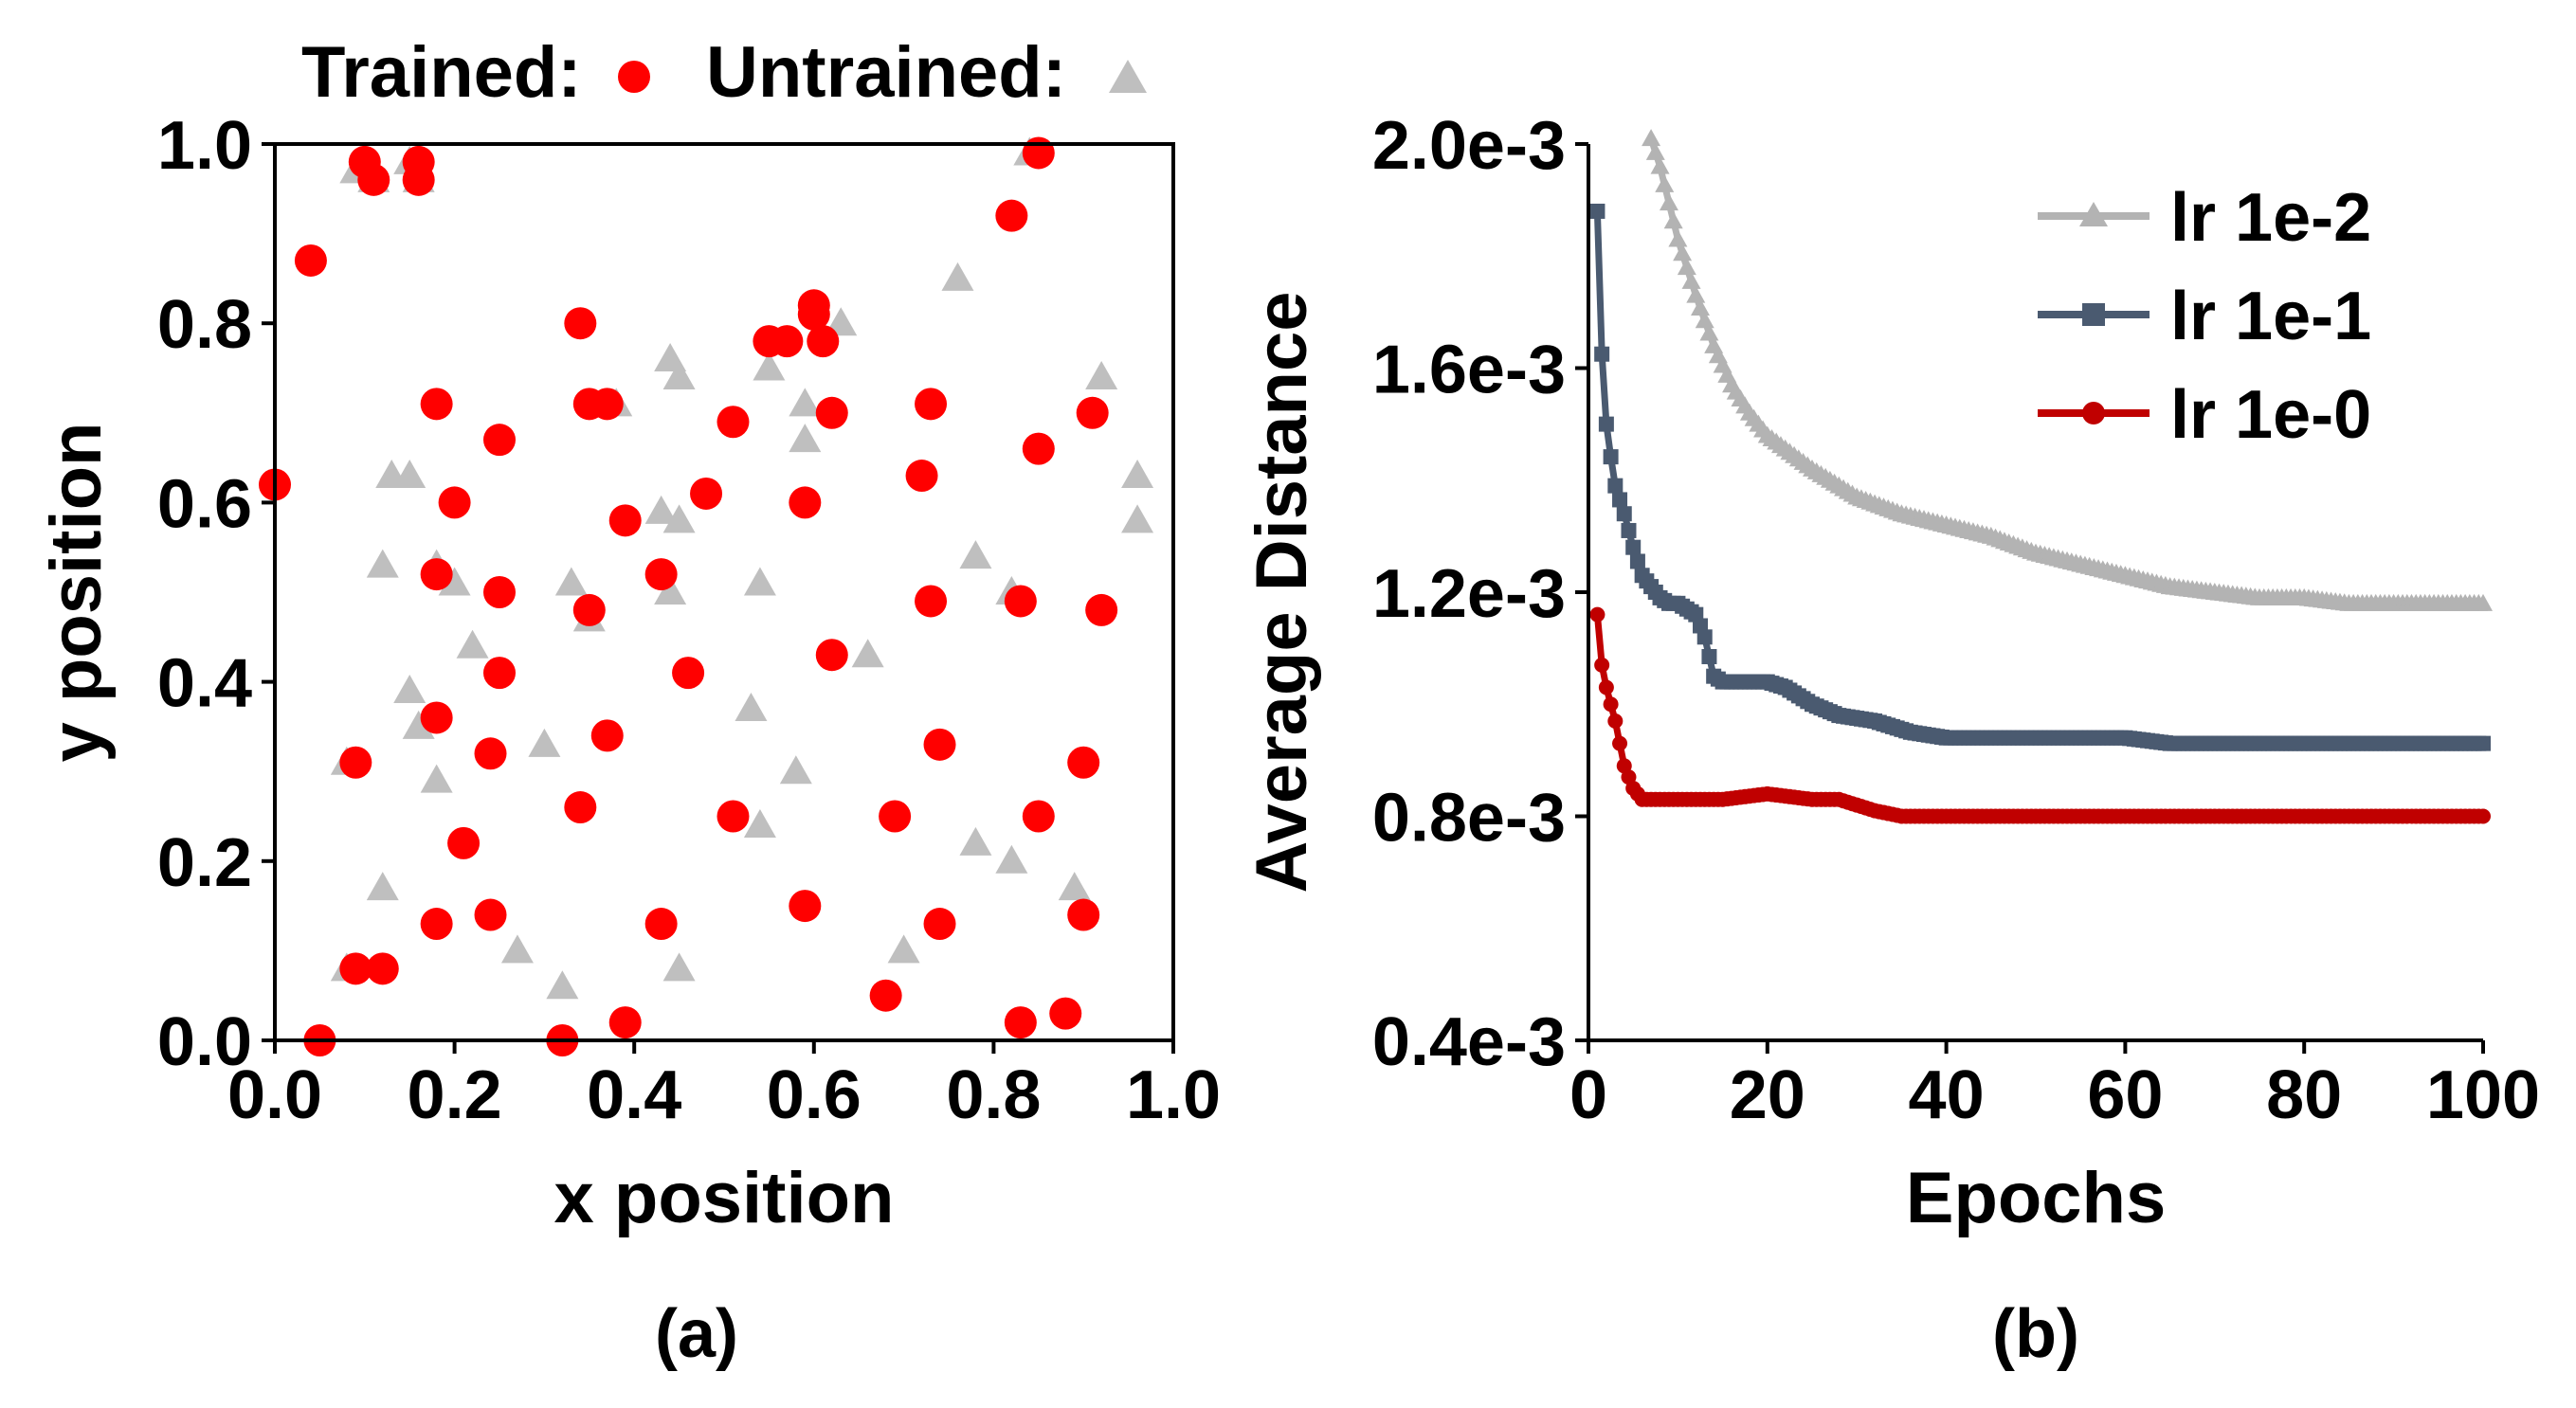 The height and width of the screenshot is (1408, 2576). Describe the element at coordinates (204, 146) in the screenshot. I see `y-tick-label-a-5: 1.0` at that location.